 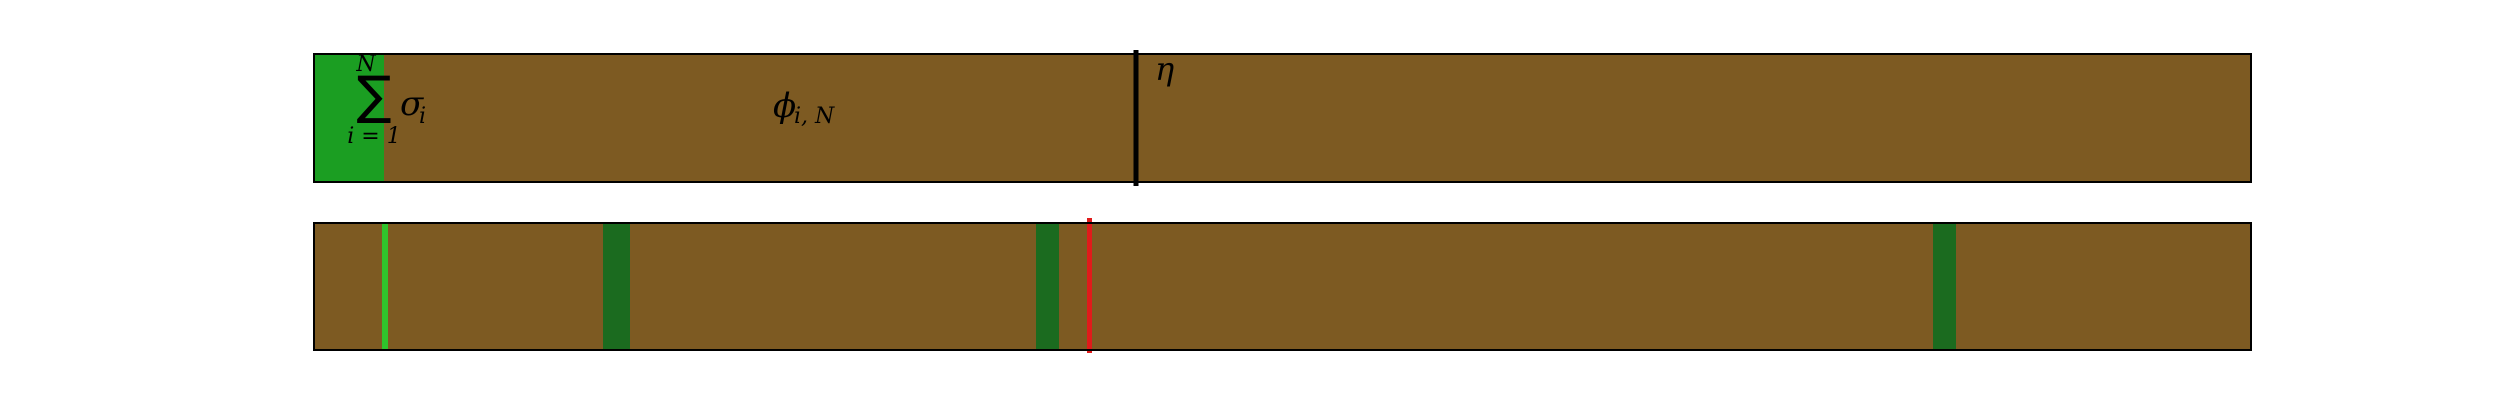 I want to click on sigma-operand: σ, so click(x=412, y=104).